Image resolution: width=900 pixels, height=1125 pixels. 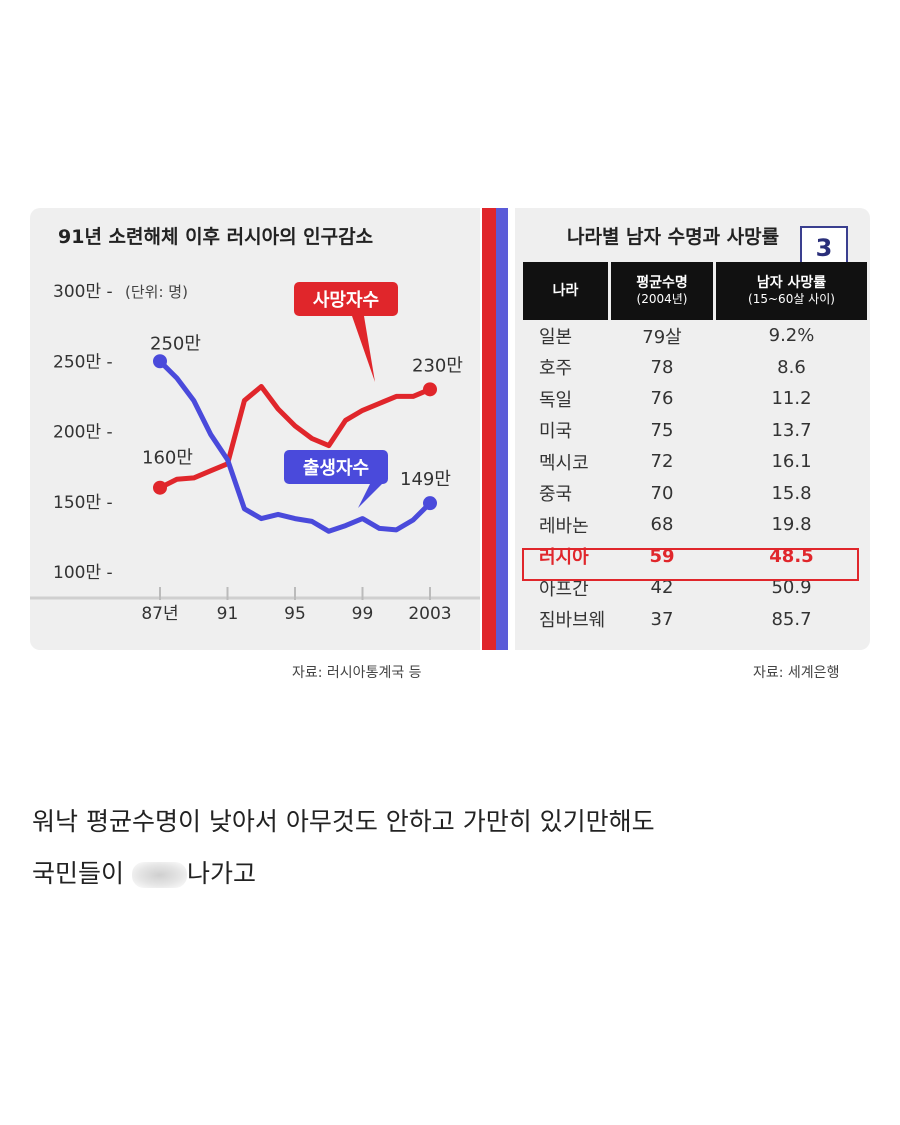 I want to click on cell-life-expectancy: 70, so click(x=662, y=493).